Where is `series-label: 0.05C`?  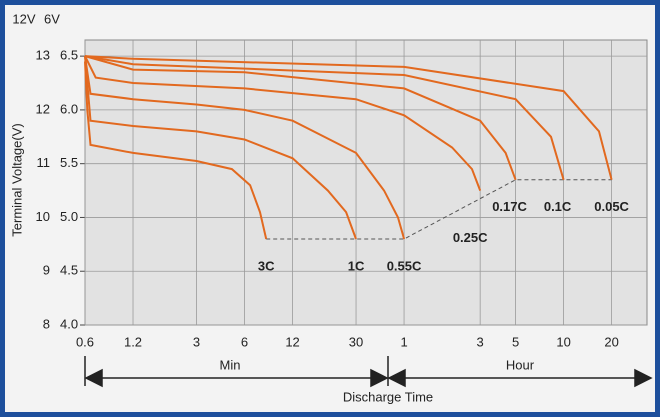 series-label: 0.05C is located at coordinates (611, 206).